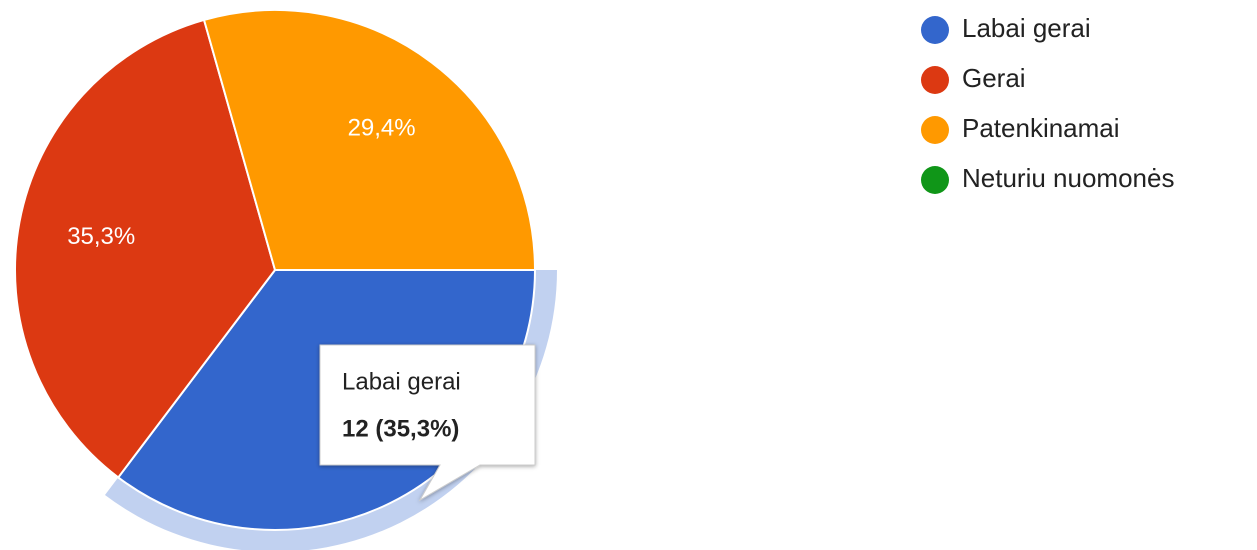  Describe the element at coordinates (1026, 28) in the screenshot. I see `legend-label: Labai gerai` at that location.